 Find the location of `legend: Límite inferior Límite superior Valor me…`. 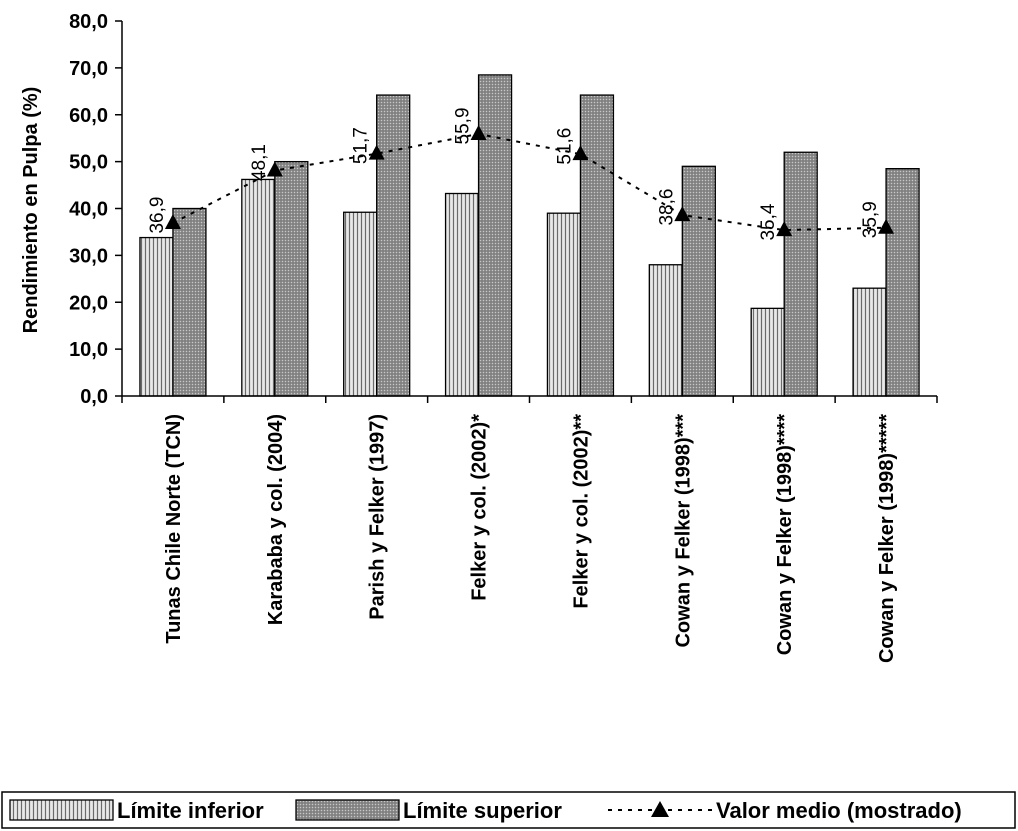

legend: Límite inferior Límite superior Valor me… is located at coordinates (508, 810).